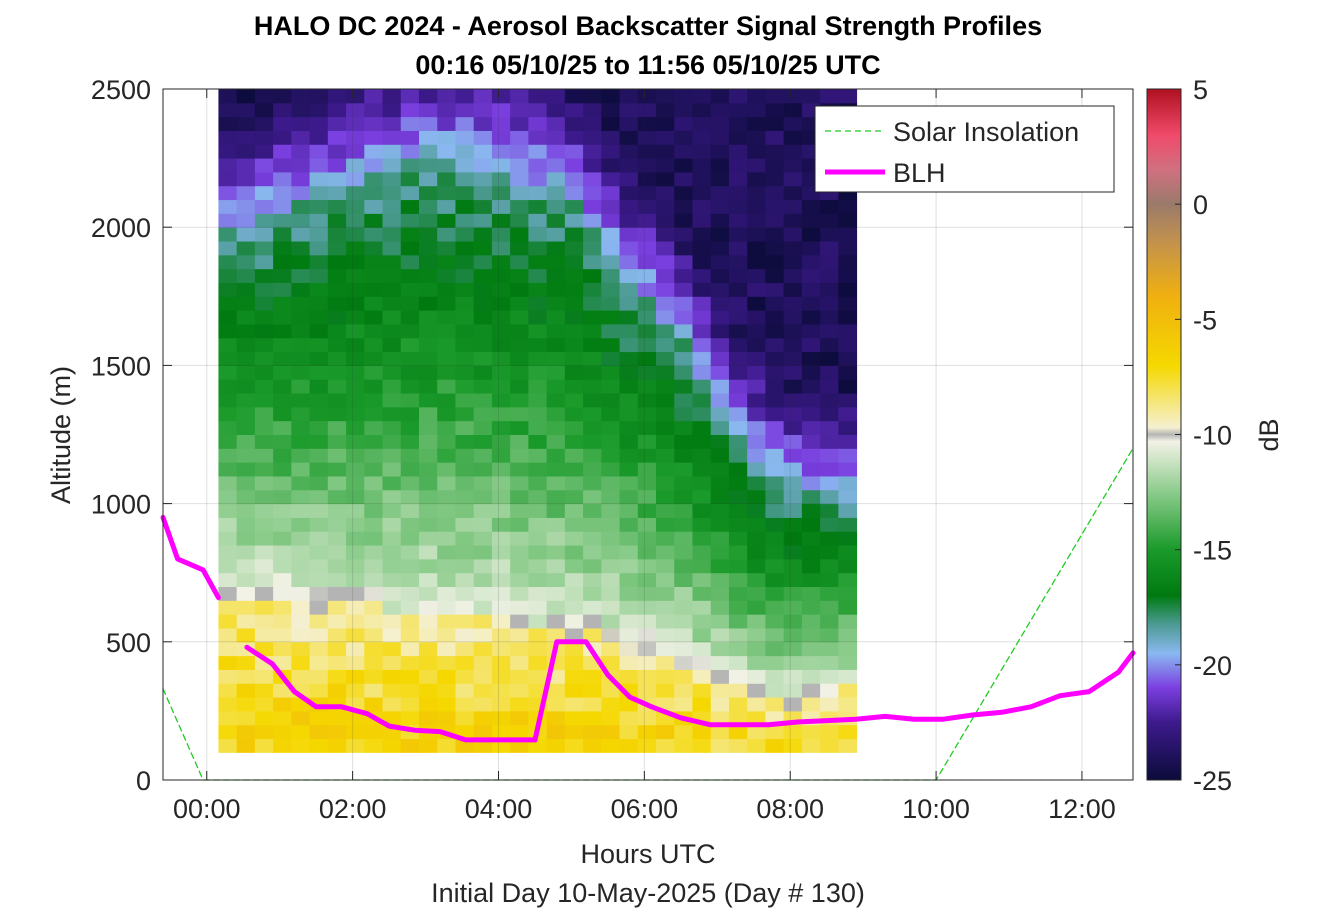 The width and height of the screenshot is (1343, 916). What do you see at coordinates (1189, 435) in the screenshot?
I see `colorbar: 50-5-10-15-20-25` at bounding box center [1189, 435].